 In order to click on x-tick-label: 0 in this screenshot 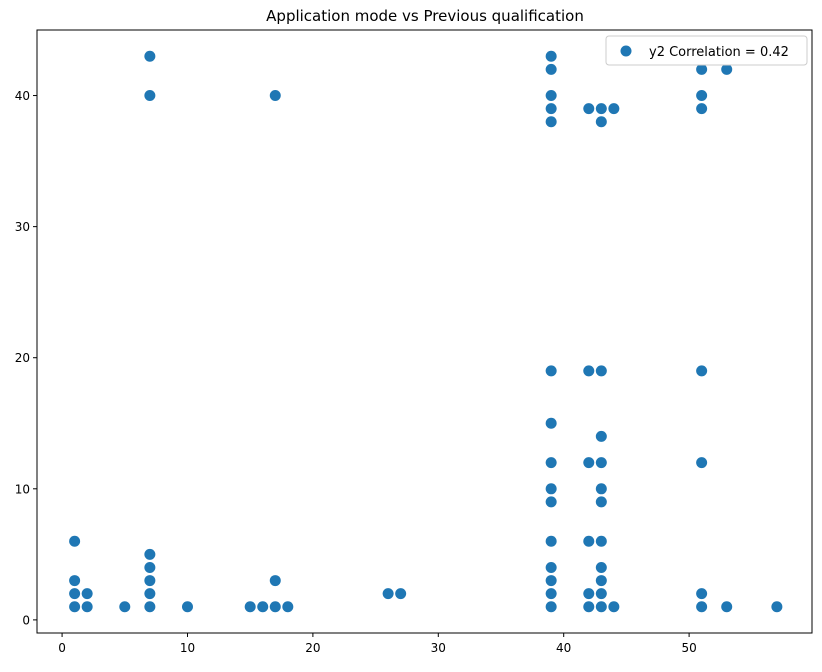, I will do `click(62, 648)`.